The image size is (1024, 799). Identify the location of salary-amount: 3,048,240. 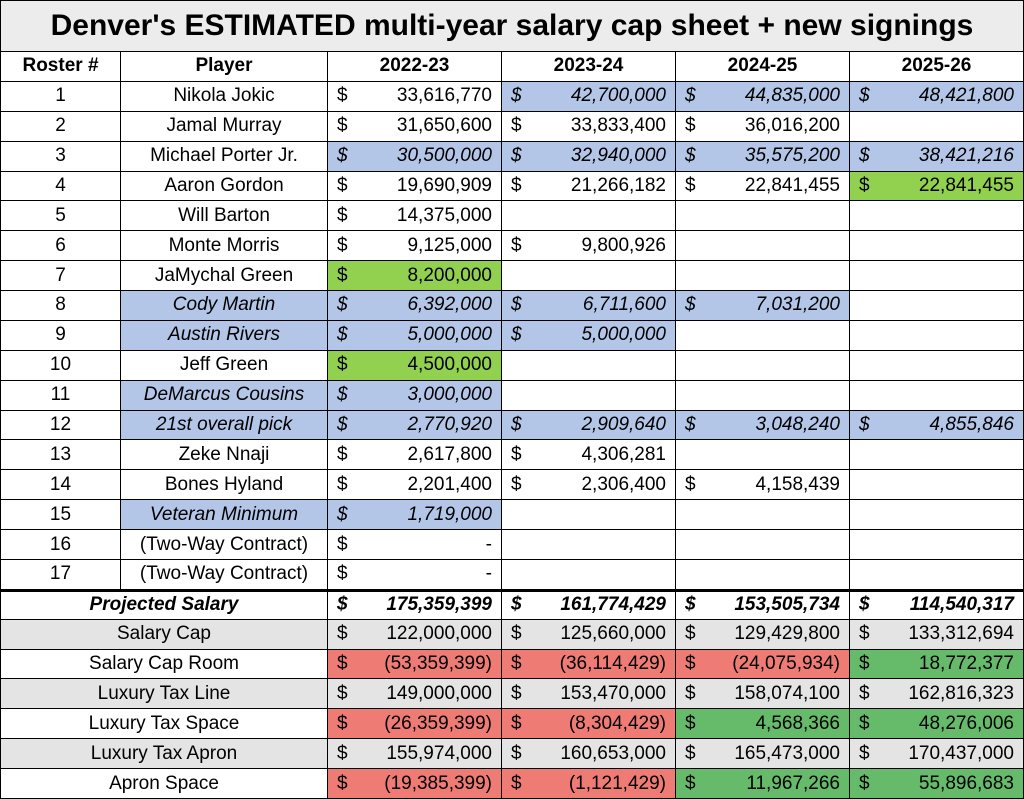
(797, 424).